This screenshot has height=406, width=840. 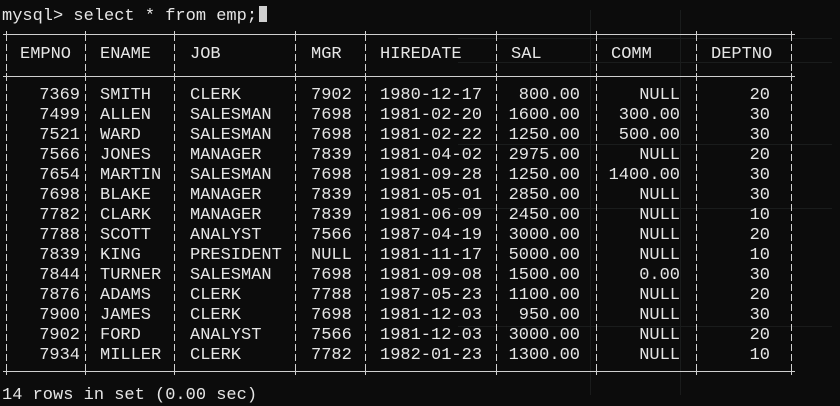 I want to click on column-header-hiredate: HIREDATE, so click(x=421, y=54).